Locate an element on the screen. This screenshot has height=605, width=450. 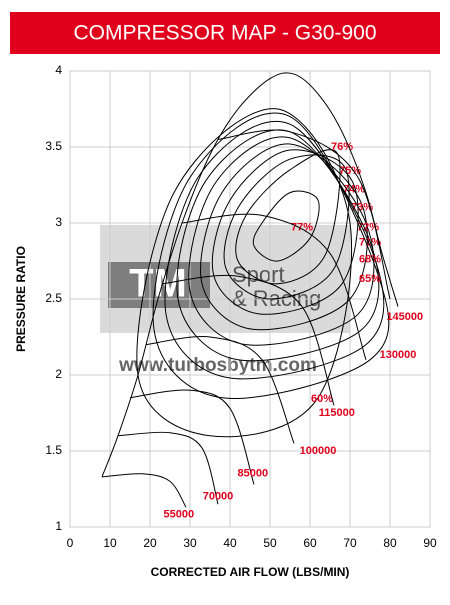
x-tick-label: 80 is located at coordinates (390, 543).